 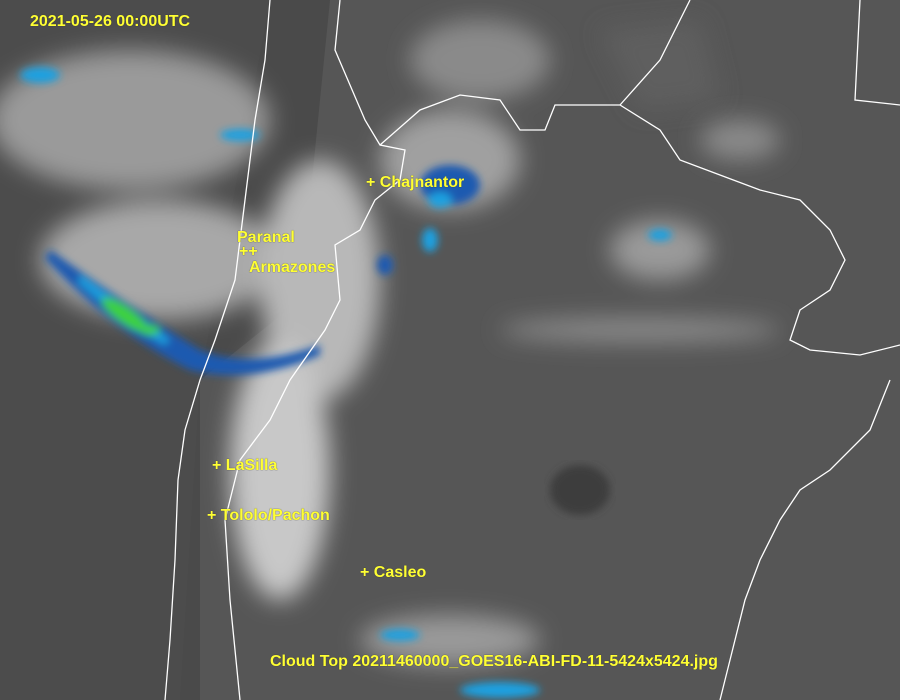 What do you see at coordinates (110, 21) in the screenshot?
I see `timestamp-label: 2021-05-26 00:00UTC` at bounding box center [110, 21].